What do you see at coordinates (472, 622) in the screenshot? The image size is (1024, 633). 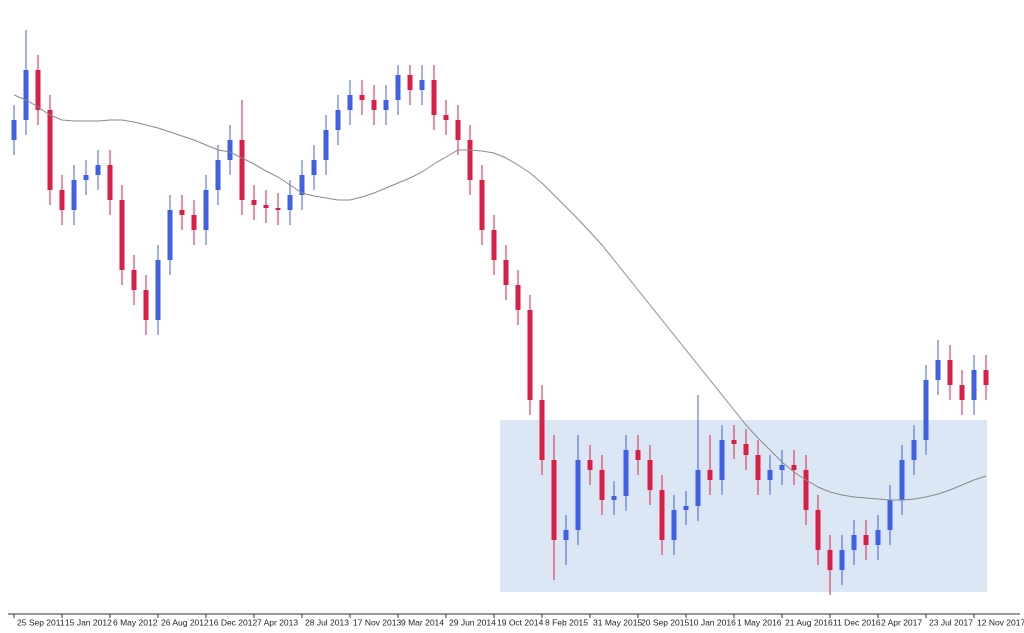 I see `x-tick-label: 29 Jun 2014` at bounding box center [472, 622].